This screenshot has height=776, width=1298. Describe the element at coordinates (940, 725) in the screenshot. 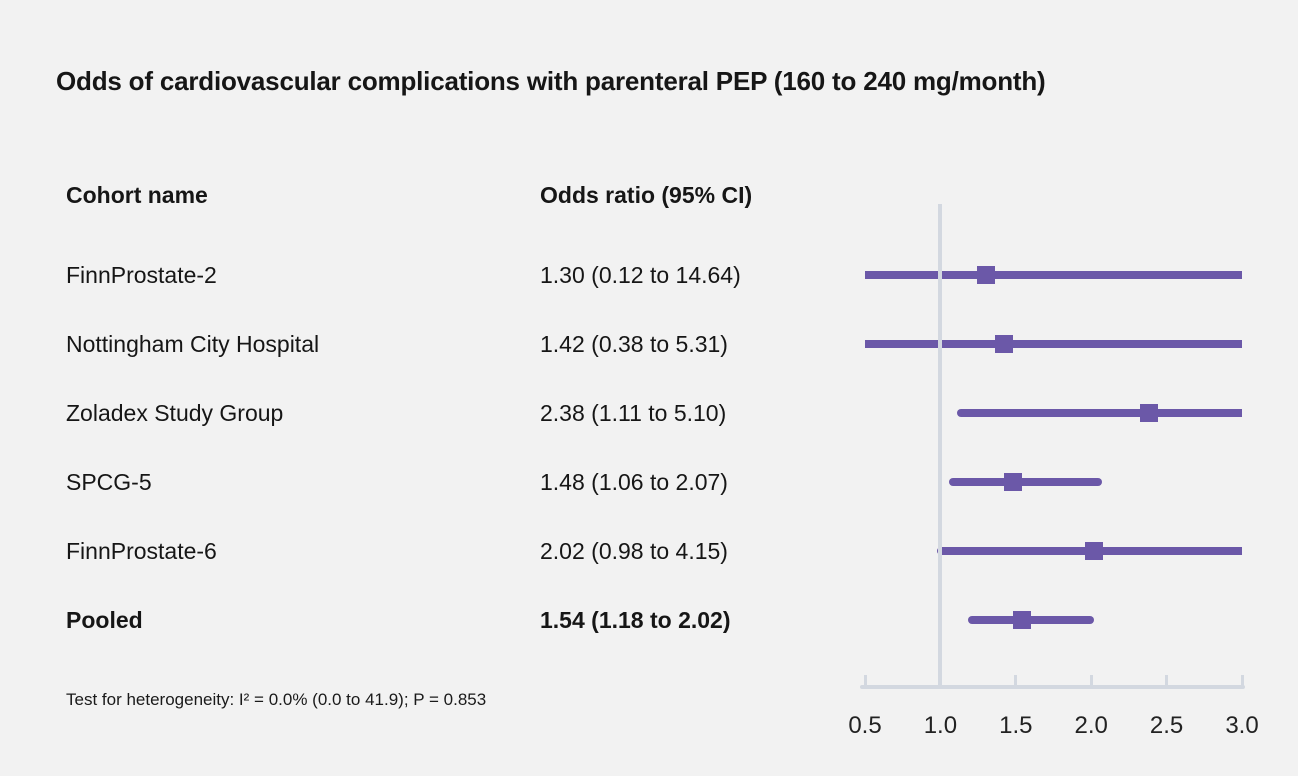

I see `axis-tick-label: 1.0` at that location.